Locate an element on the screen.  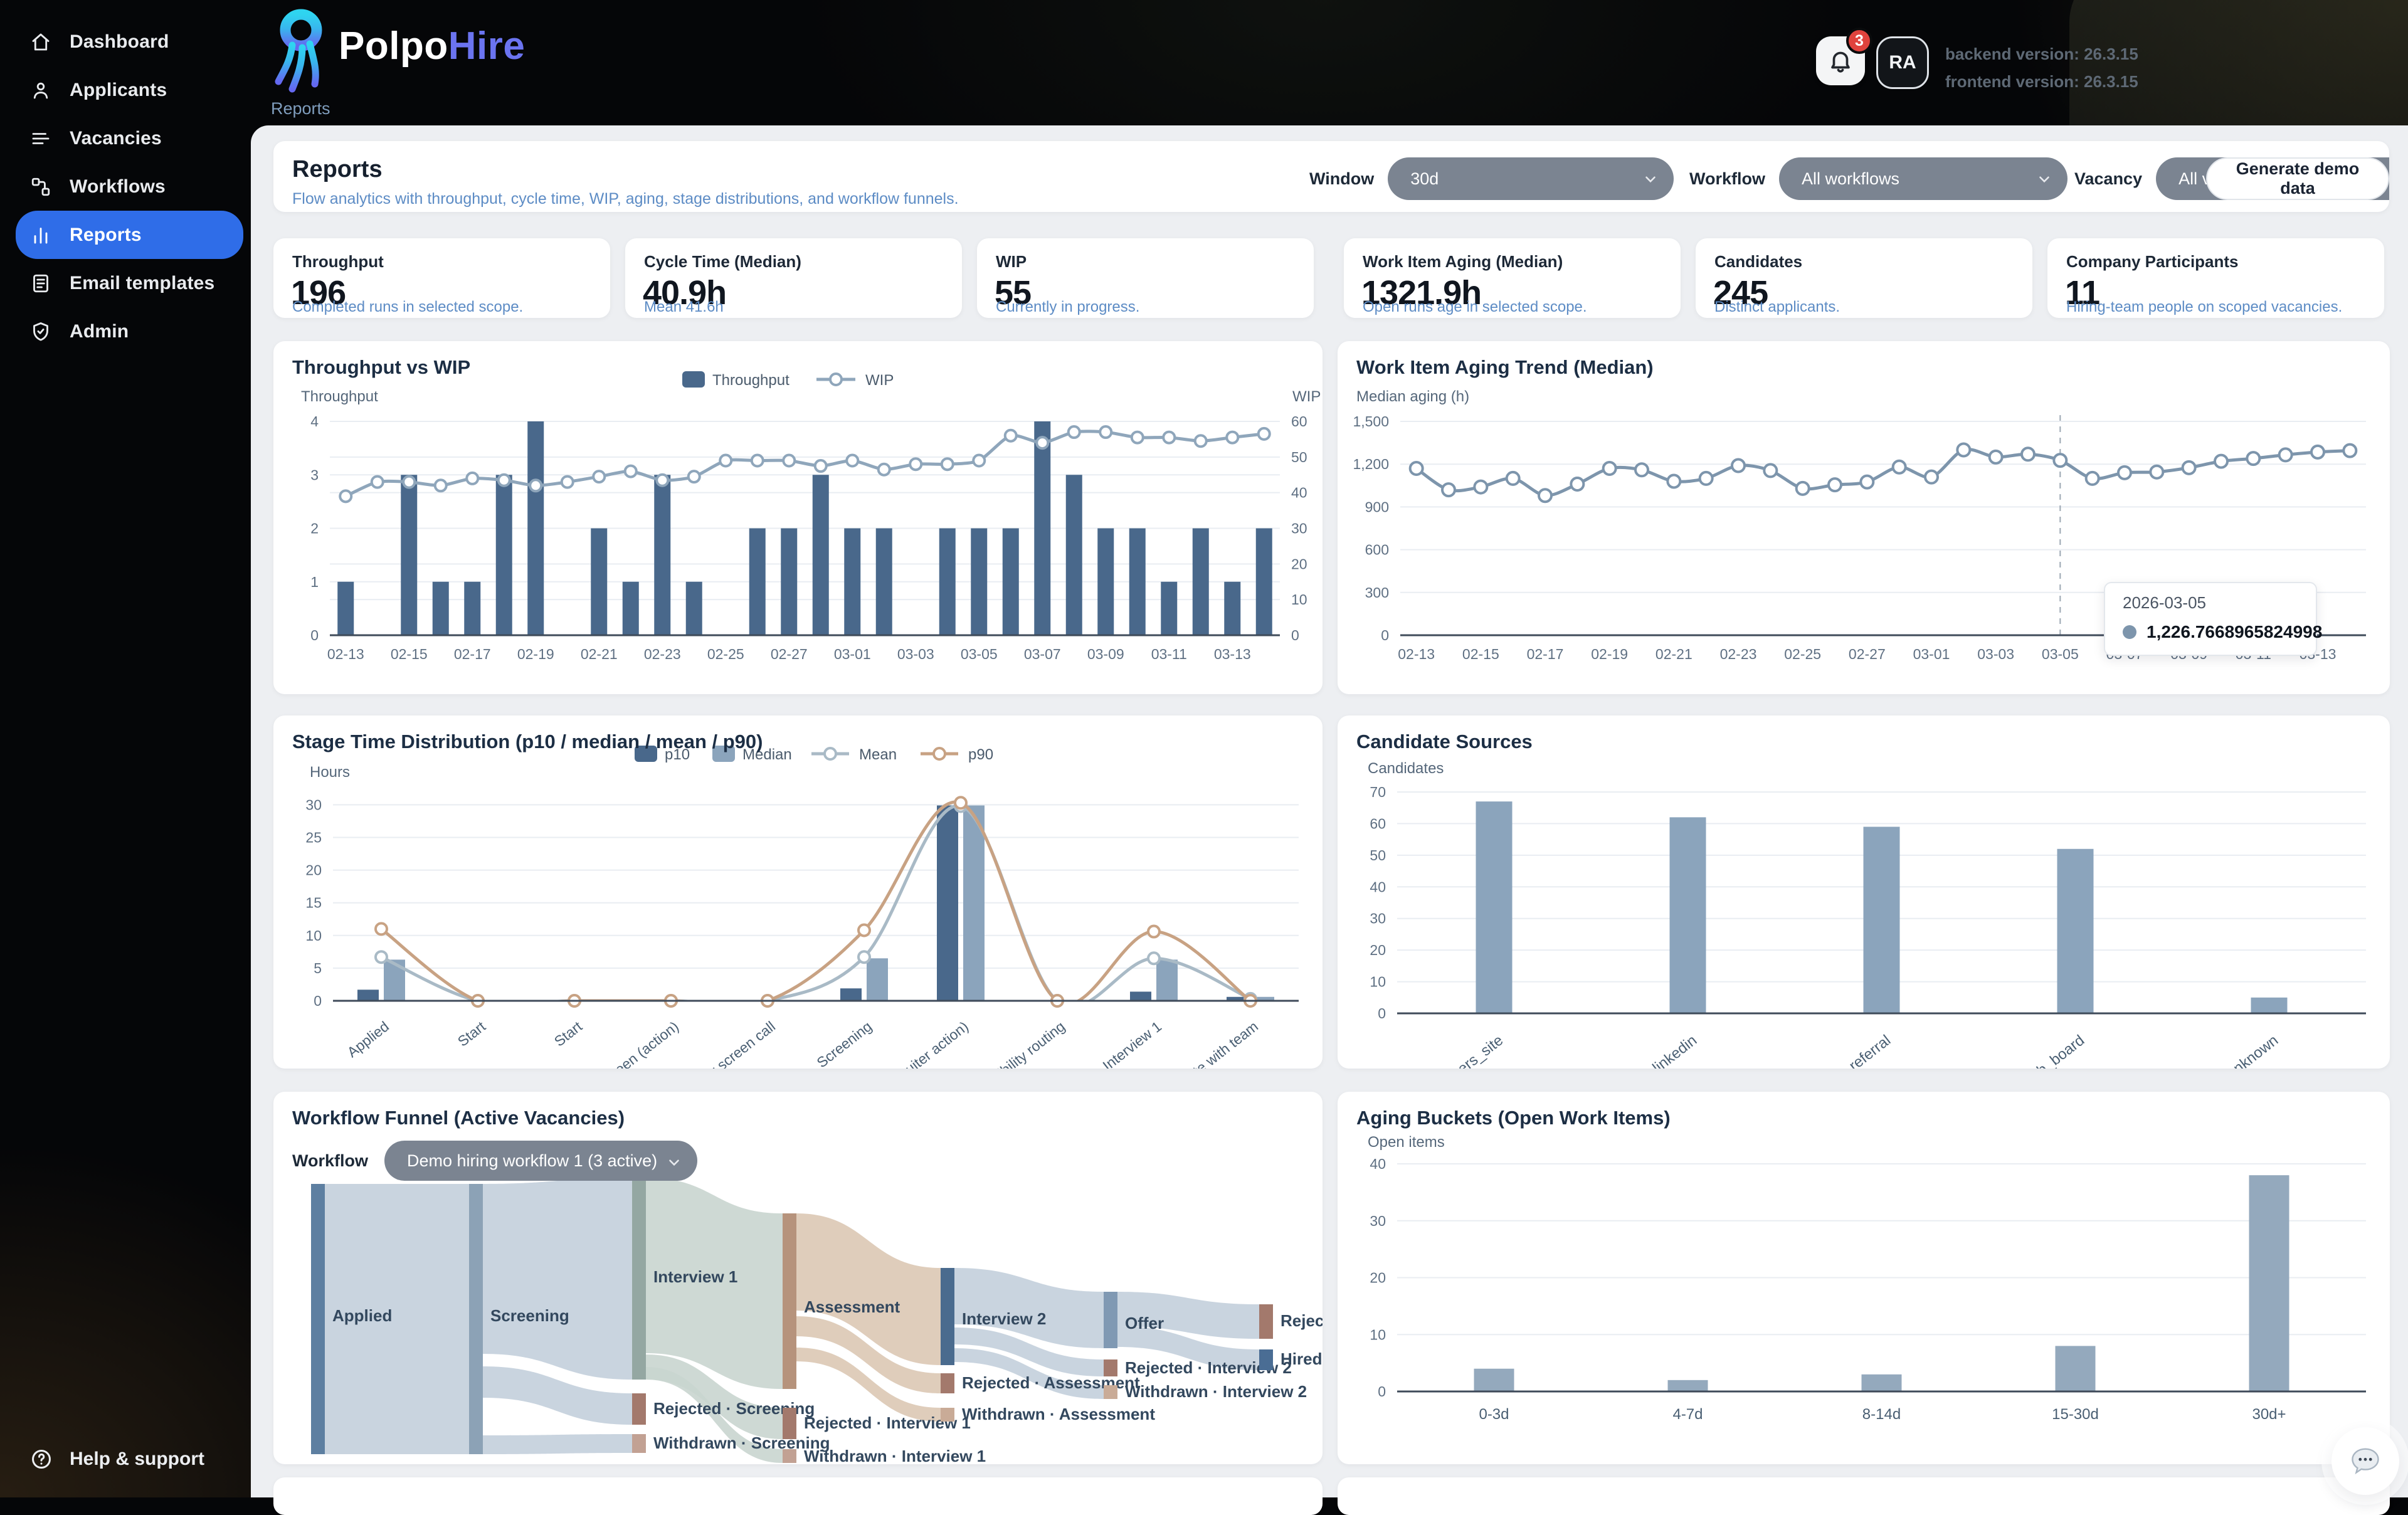
kpi-desc: Hiring-team people on scoped vacancies. is located at coordinates (2204, 306).